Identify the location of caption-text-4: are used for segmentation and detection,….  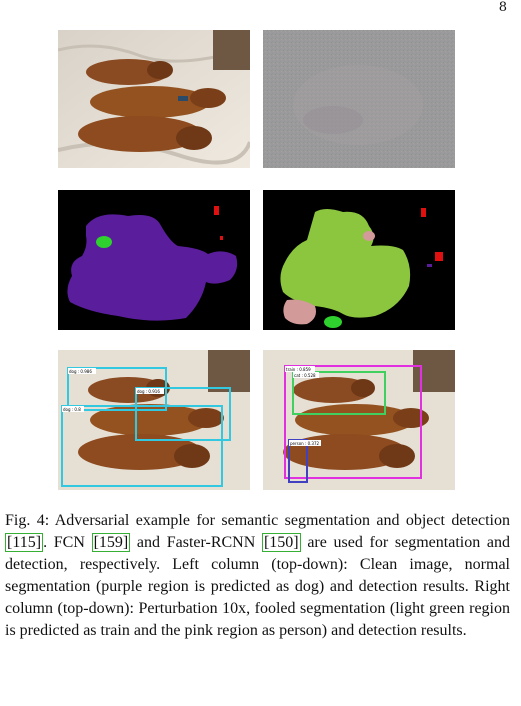
(258, 586).